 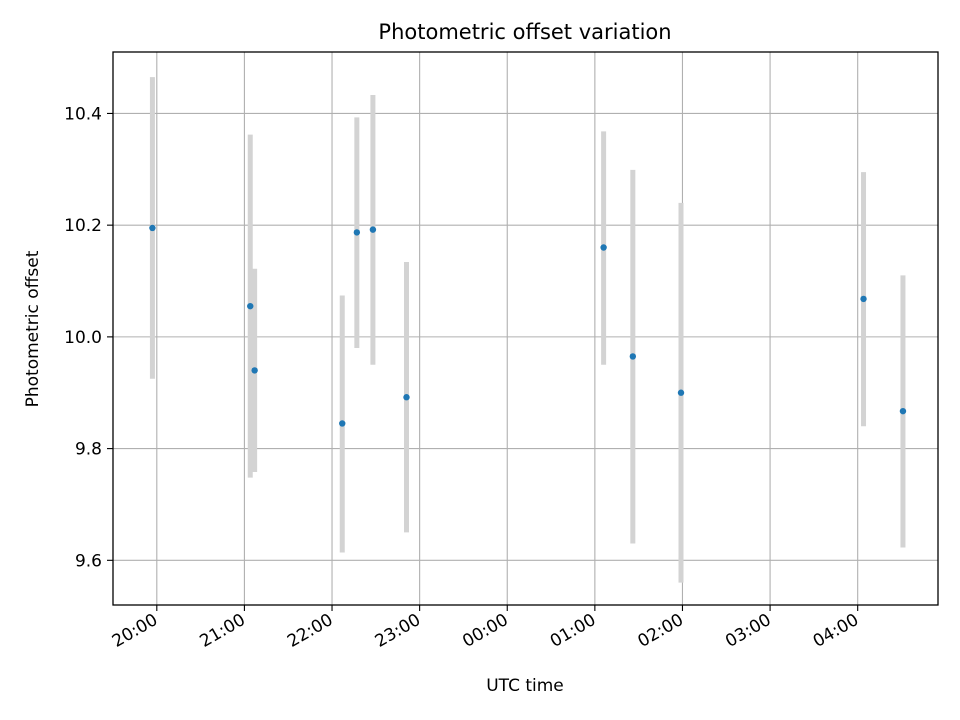 I want to click on y-tick-label: 10.4, so click(x=83, y=114).